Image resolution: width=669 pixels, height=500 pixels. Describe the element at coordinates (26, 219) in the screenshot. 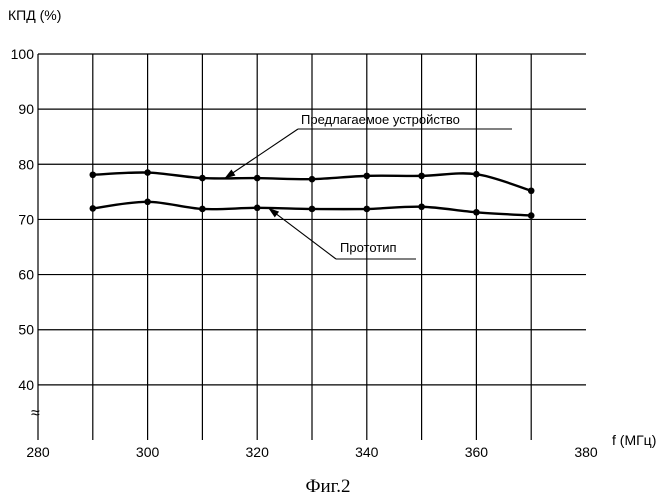

I see `y-tick-label: 70` at that location.